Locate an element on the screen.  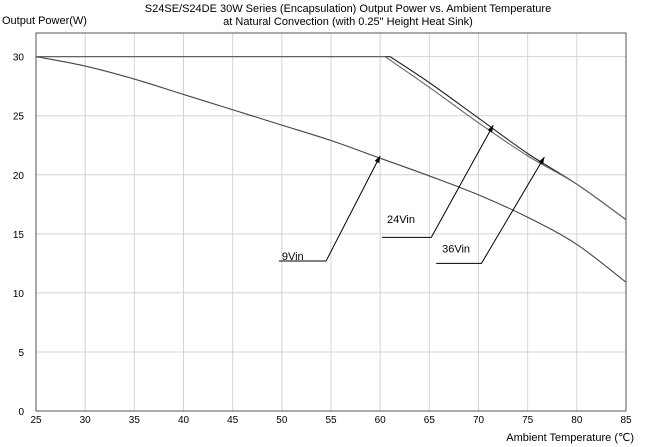
x-tick-label: 65 is located at coordinates (430, 420).